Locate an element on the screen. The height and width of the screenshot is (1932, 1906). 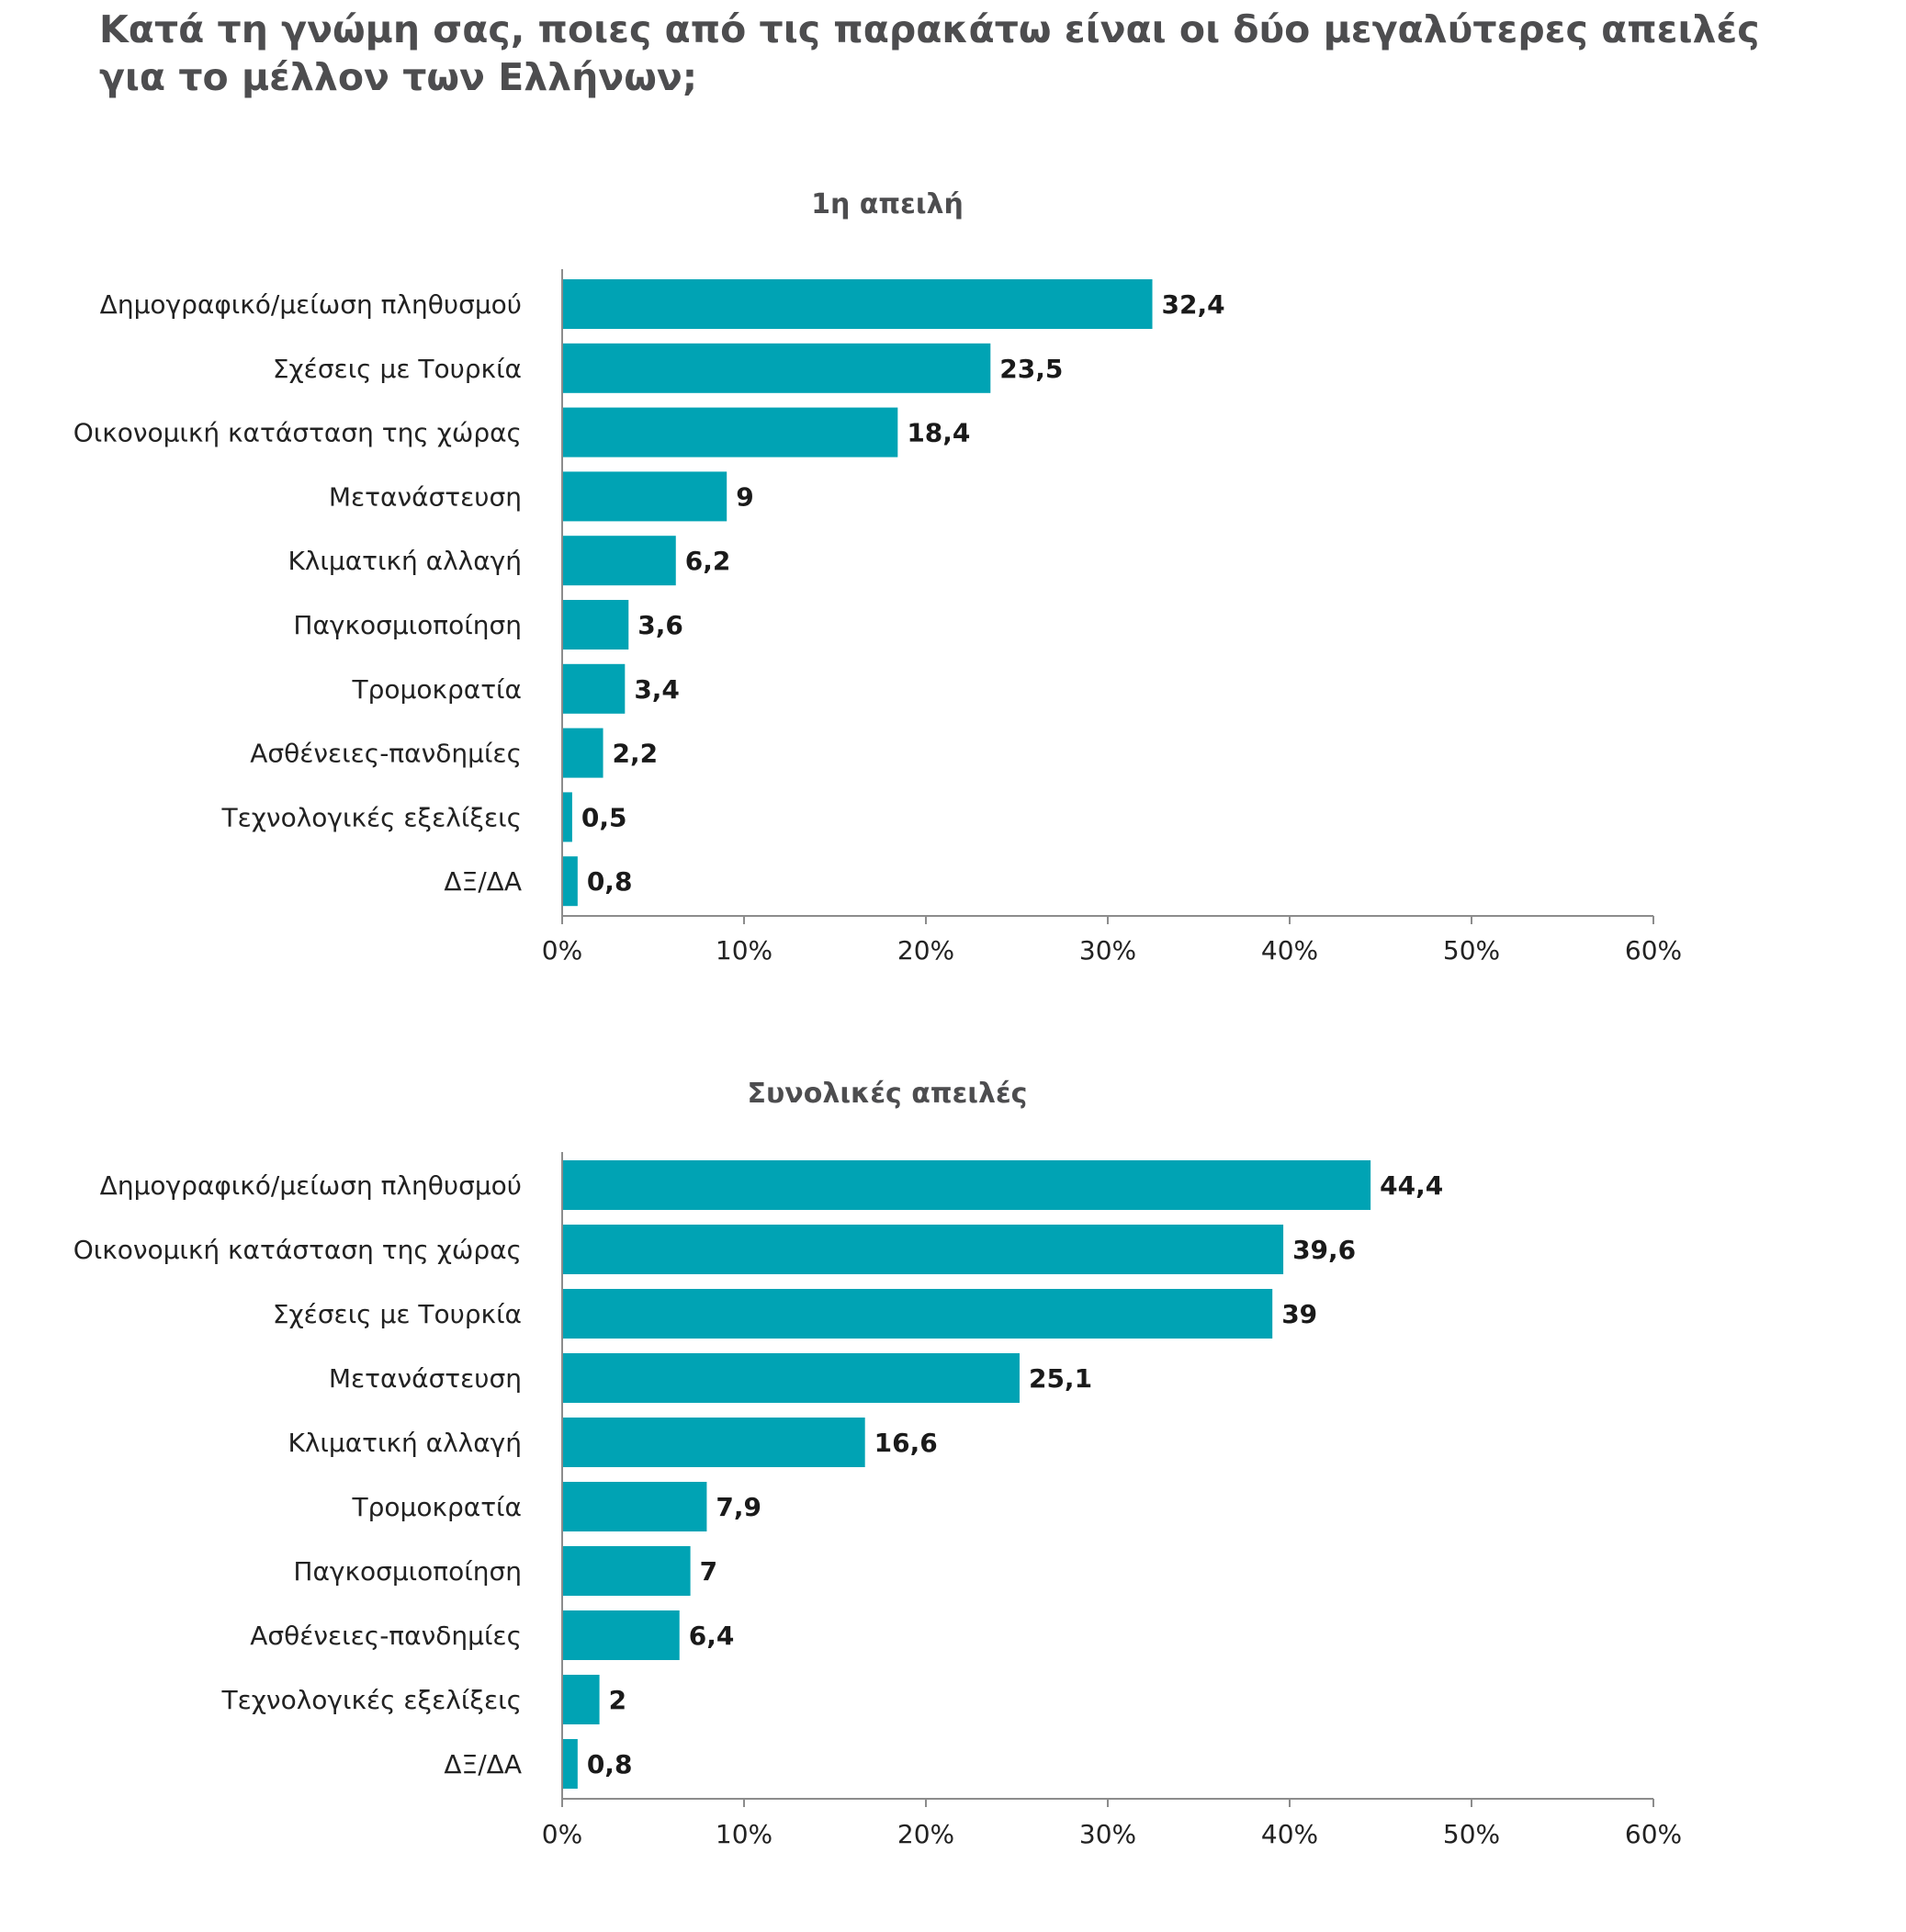
chart-1-x-tick-label: 50% is located at coordinates (1471, 950).